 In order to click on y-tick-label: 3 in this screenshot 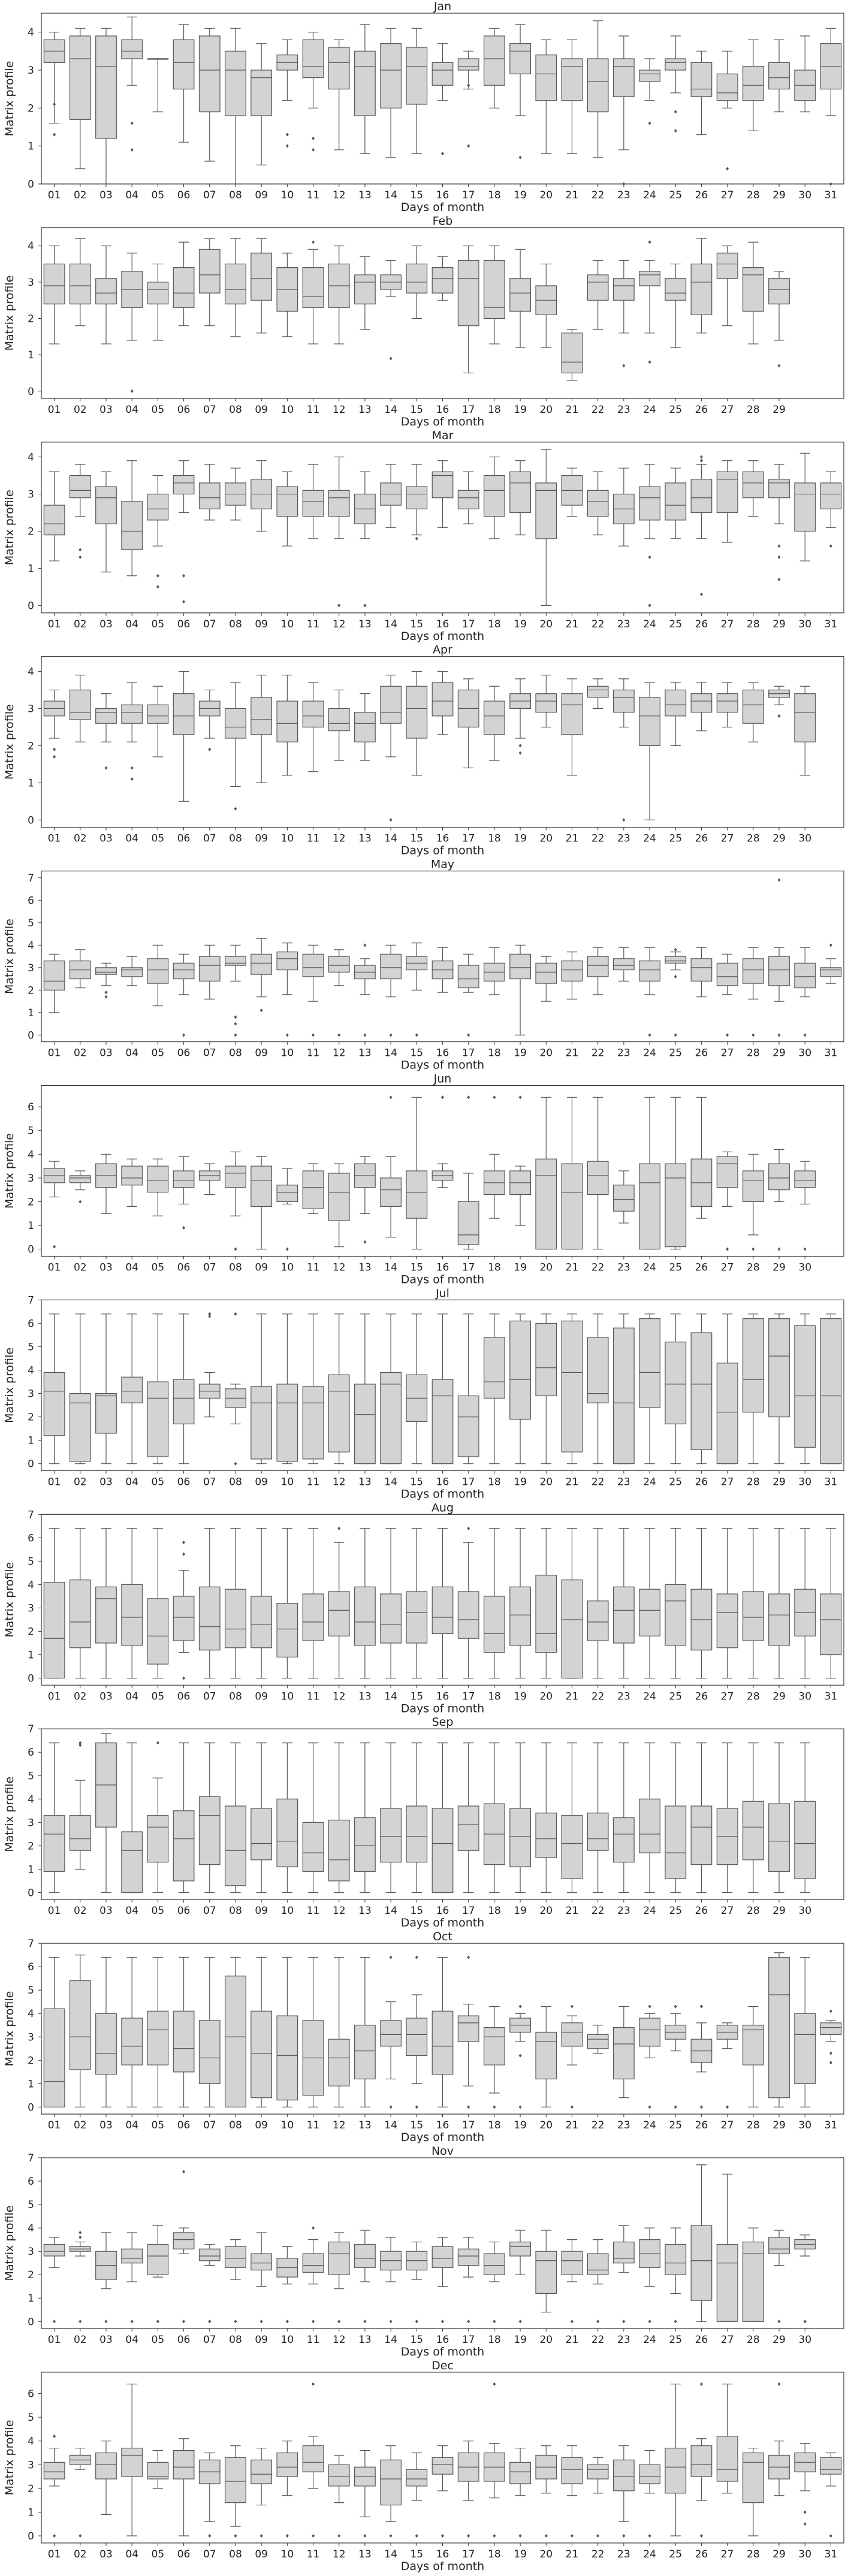, I will do `click(31, 71)`.